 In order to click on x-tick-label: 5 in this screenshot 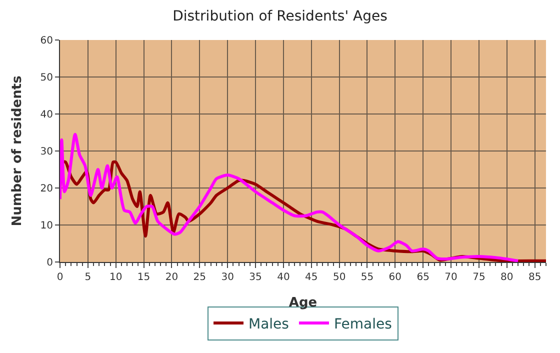, I will do `click(88, 277)`.